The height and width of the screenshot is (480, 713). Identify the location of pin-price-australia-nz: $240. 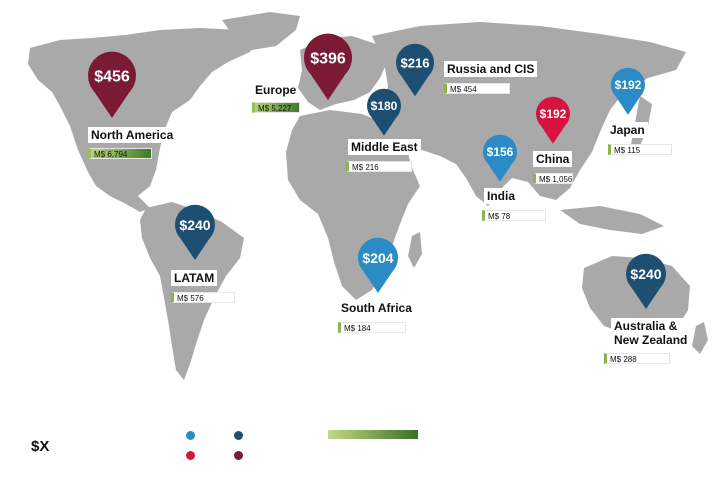
(645, 274).